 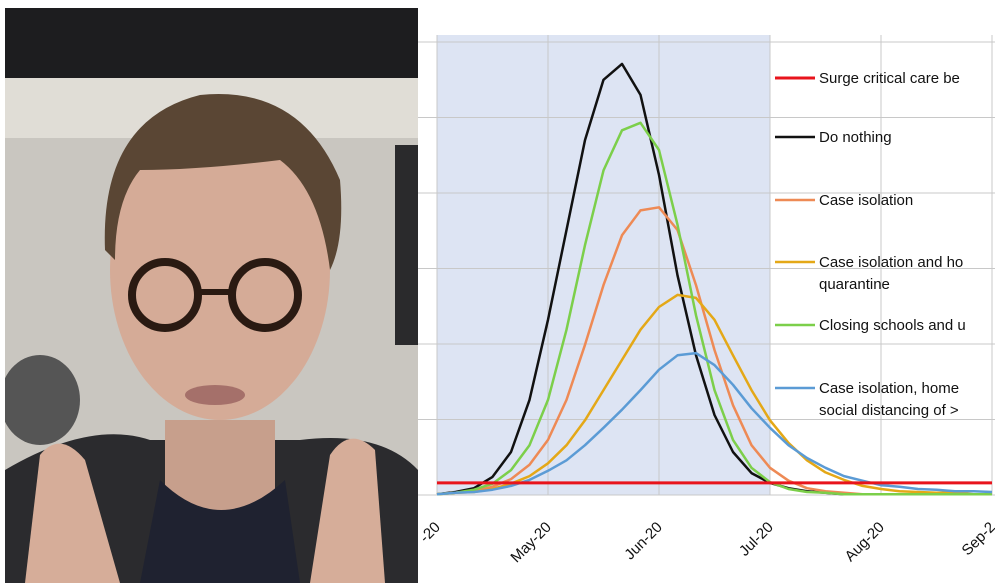 I want to click on legend-label: Case isolation, so click(x=866, y=200).